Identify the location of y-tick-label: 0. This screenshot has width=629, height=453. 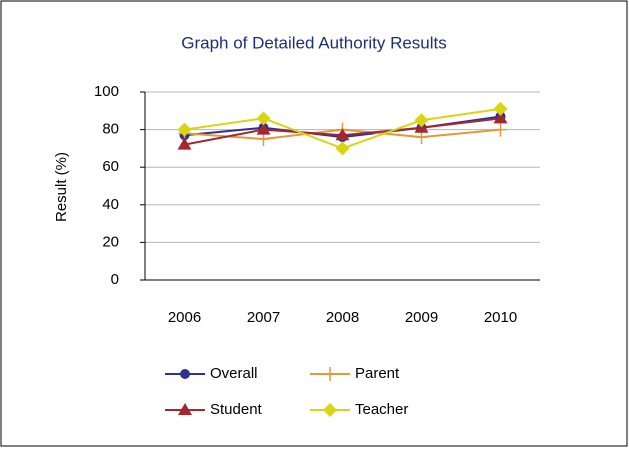
(115, 279).